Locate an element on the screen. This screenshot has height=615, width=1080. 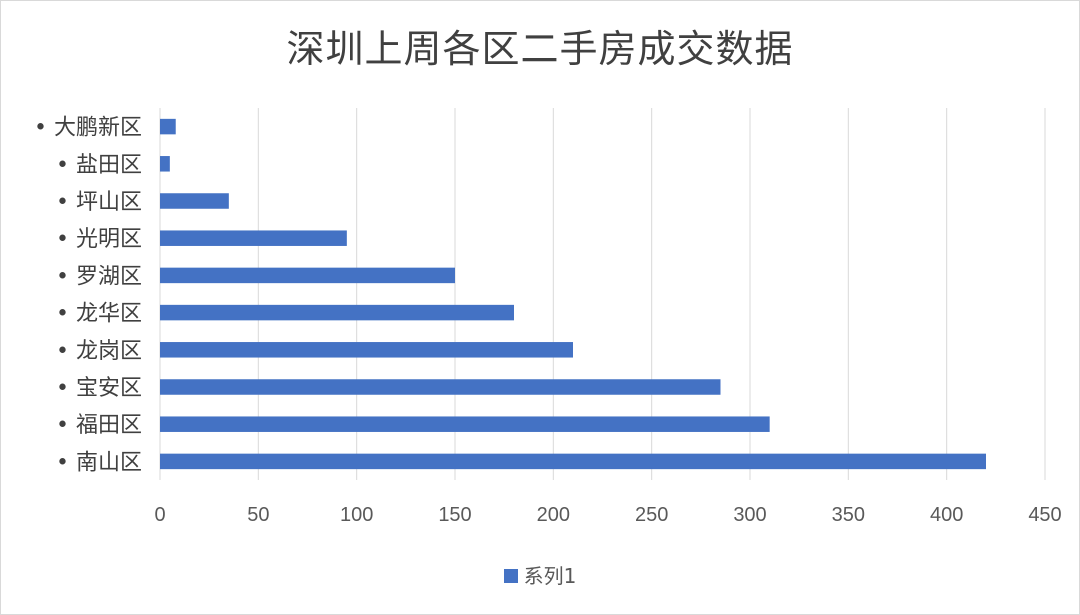
x-tick-label: 350 is located at coordinates (848, 515).